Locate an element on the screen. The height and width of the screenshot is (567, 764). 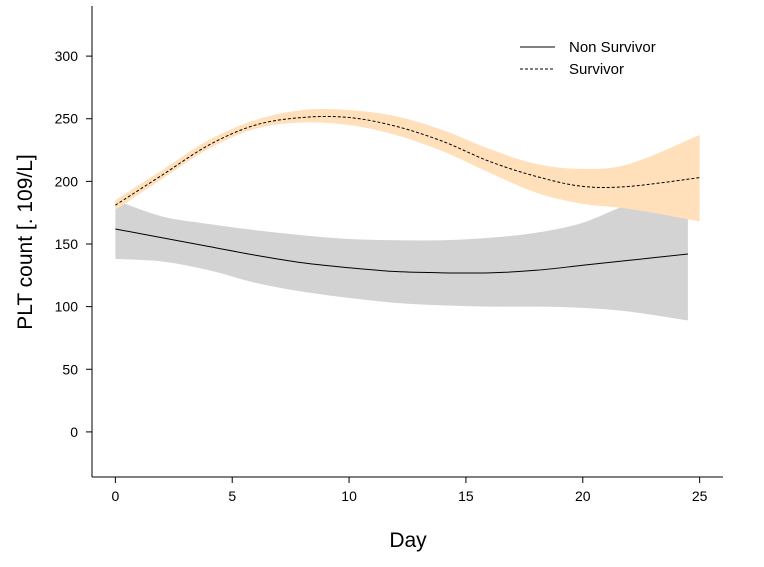
legend-label: Survivor is located at coordinates (596, 69).